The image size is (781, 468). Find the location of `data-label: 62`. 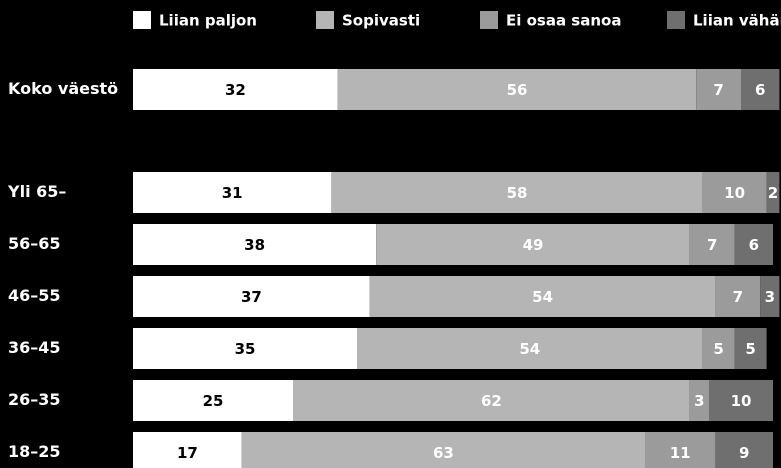

data-label: 62 is located at coordinates (491, 401).